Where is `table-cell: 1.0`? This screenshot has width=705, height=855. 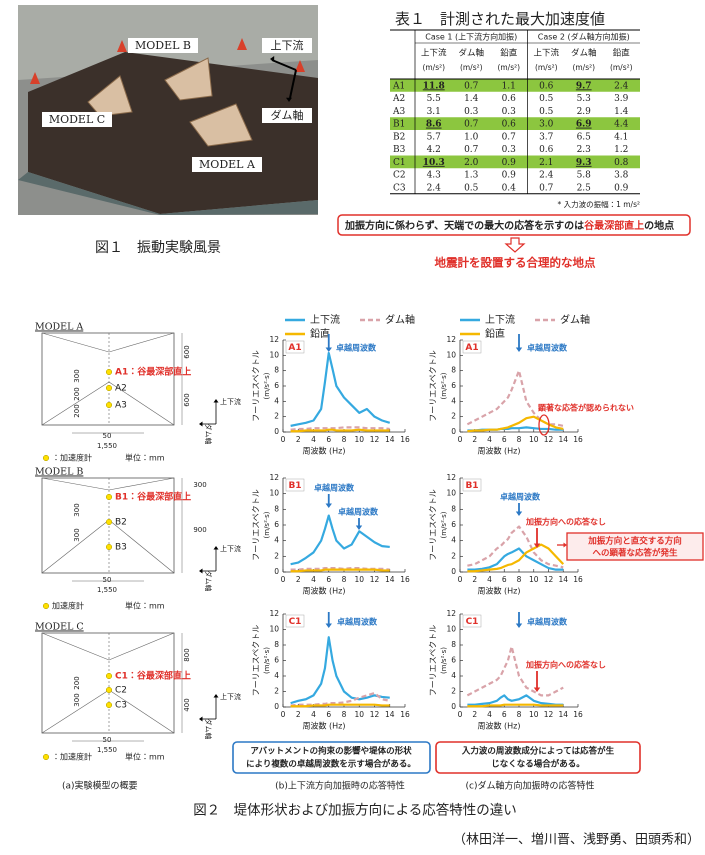 table-cell: 1.0 is located at coordinates (471, 137).